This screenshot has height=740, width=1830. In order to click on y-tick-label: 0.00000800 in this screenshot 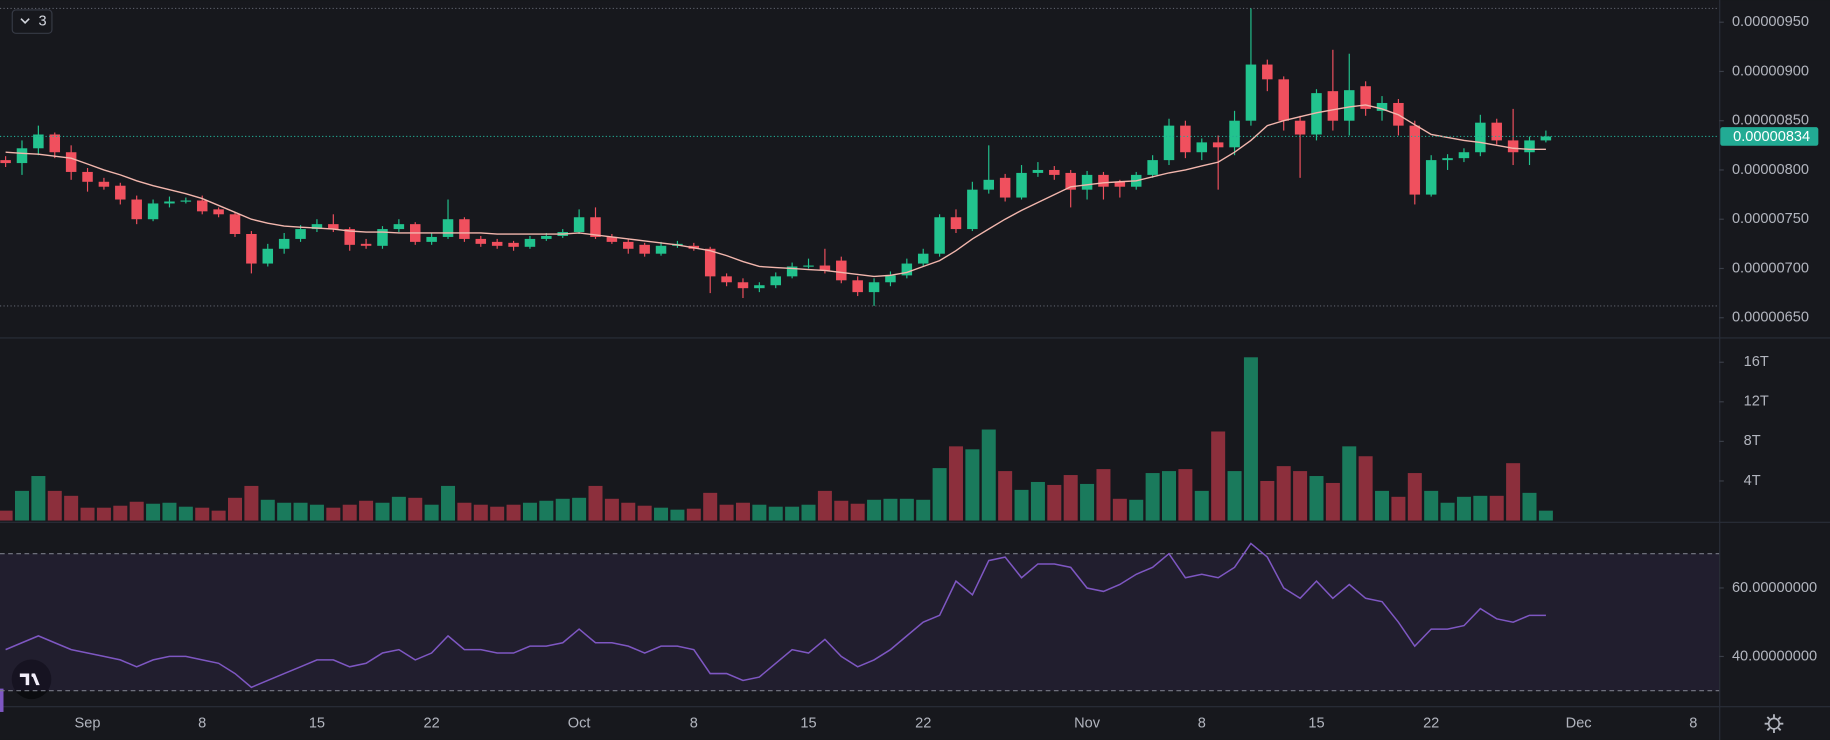, I will do `click(1770, 170)`.